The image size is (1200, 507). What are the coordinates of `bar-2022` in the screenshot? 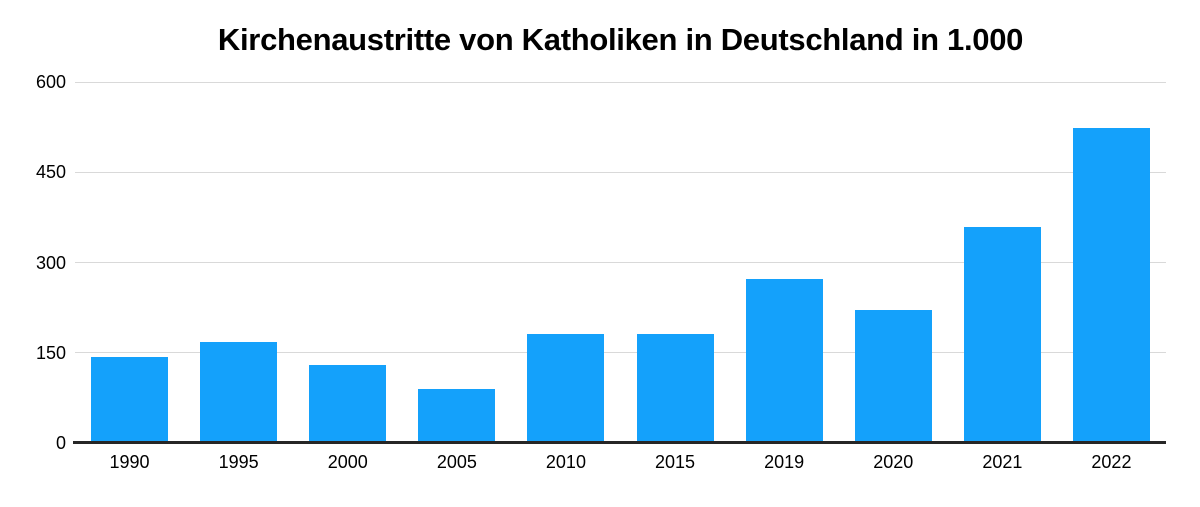 It's located at (1111, 285).